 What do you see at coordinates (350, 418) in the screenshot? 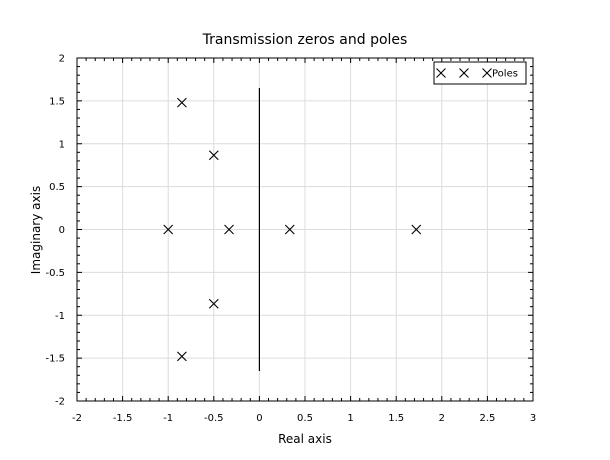
I see `x-tick-label: 1` at bounding box center [350, 418].